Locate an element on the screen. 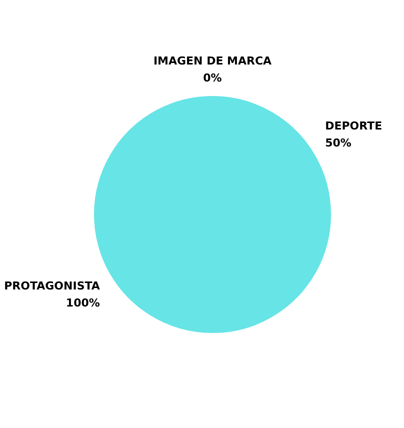 The height and width of the screenshot is (428, 404). slice-label: DEPORTE is located at coordinates (353, 126).